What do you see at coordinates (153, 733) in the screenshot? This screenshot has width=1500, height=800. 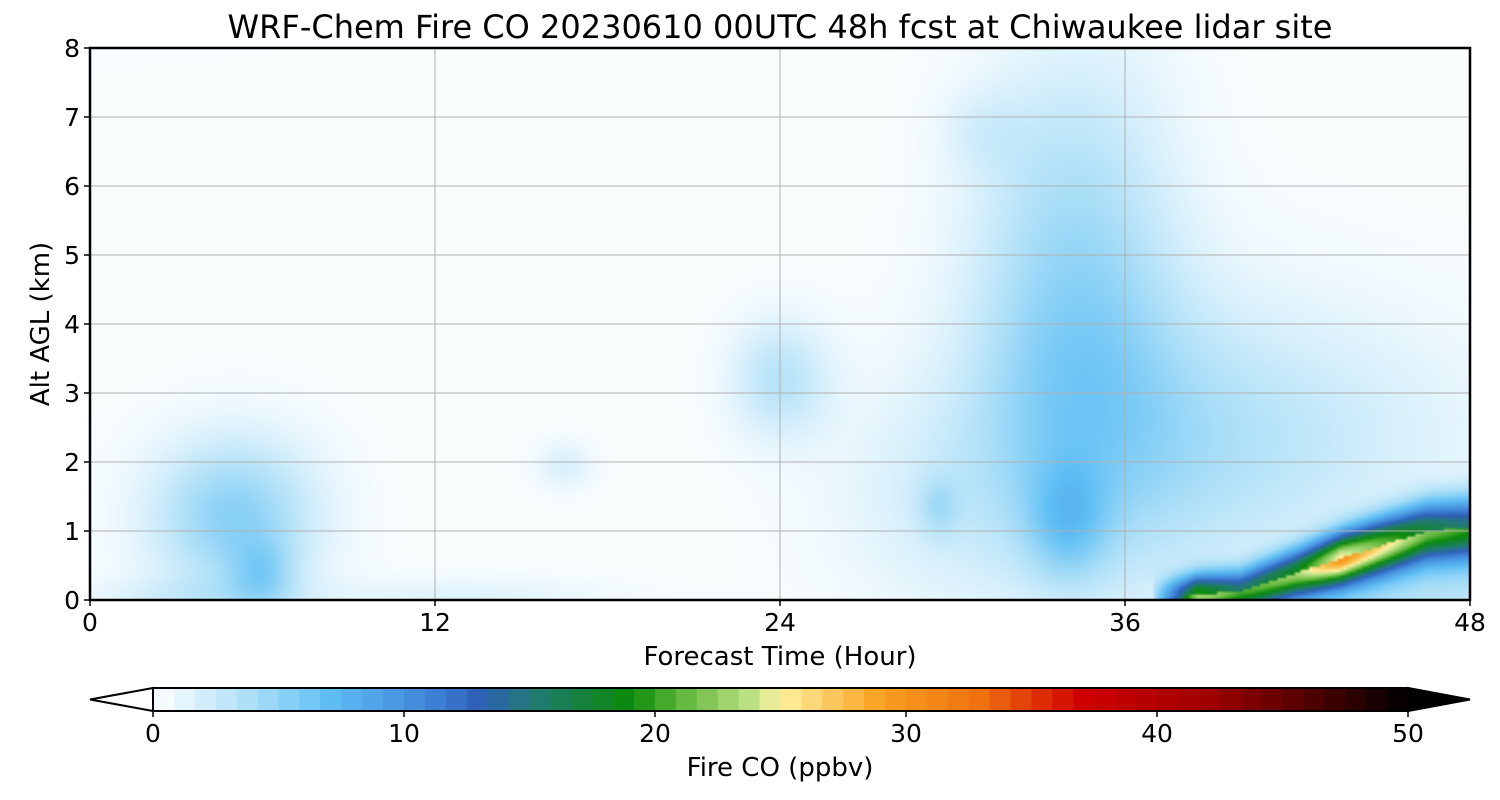 I see `colorbar-tick-label: 0` at bounding box center [153, 733].